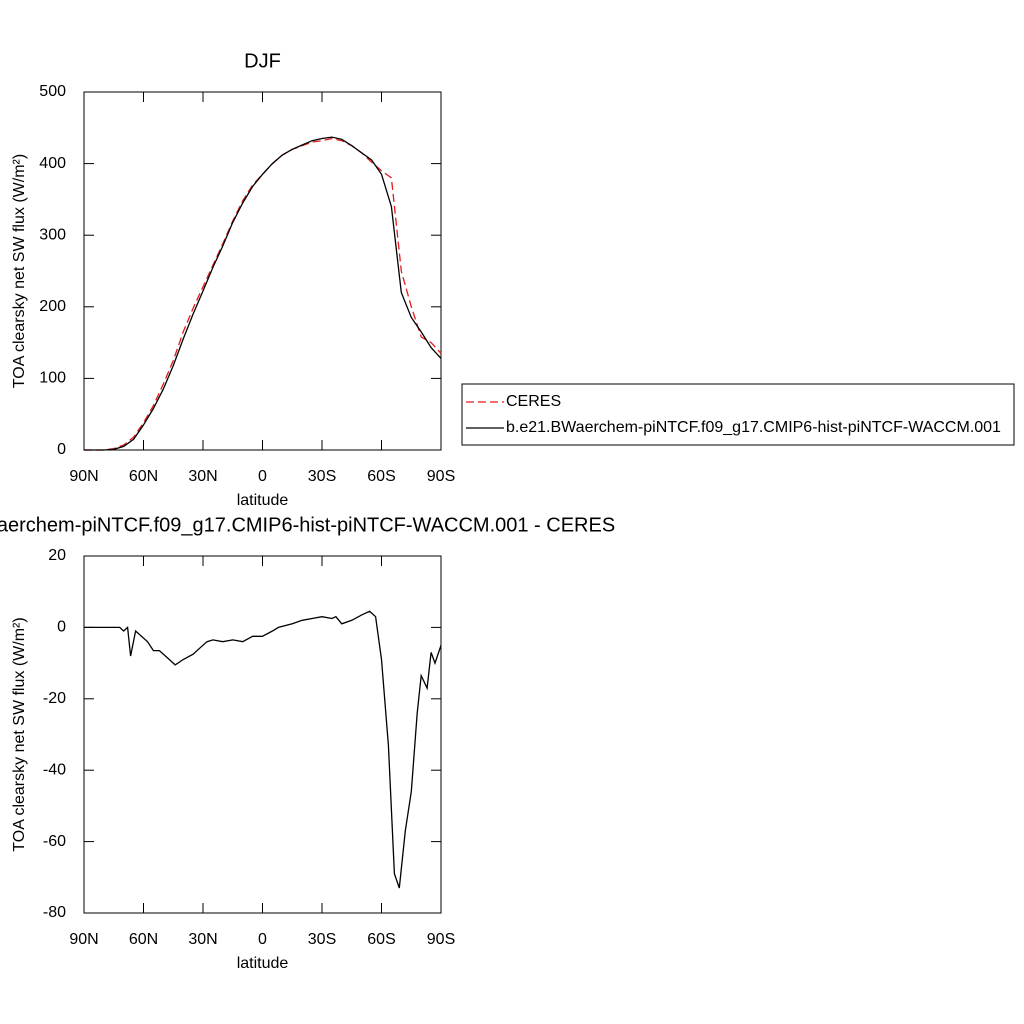 Image resolution: width=1024 pixels, height=1024 pixels. What do you see at coordinates (54, 841) in the screenshot?
I see `y-tick-label: -60` at bounding box center [54, 841].